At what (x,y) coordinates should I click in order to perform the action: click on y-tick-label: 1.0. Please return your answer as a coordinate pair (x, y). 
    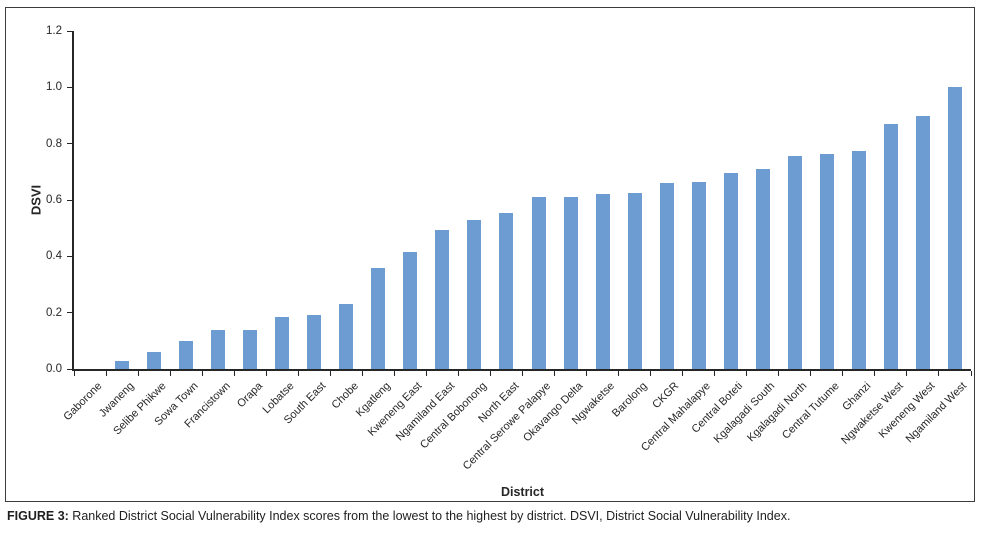
    Looking at the image, I should click on (54, 87).